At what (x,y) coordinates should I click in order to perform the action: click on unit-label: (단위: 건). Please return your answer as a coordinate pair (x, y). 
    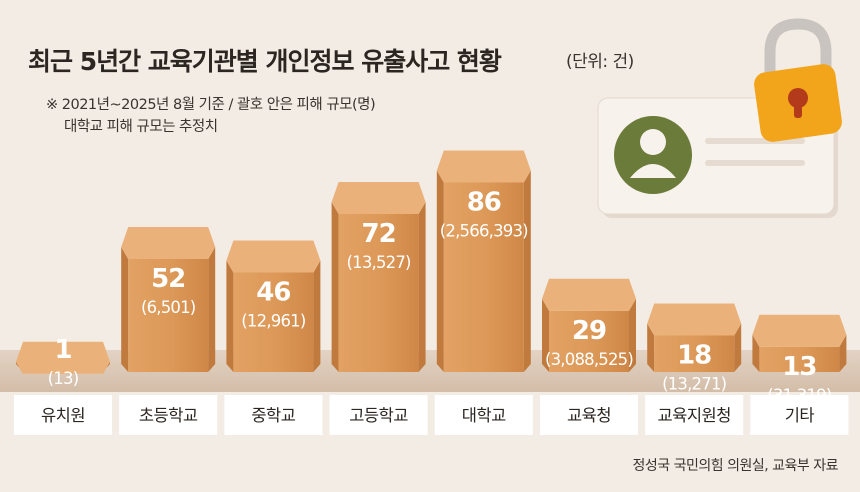
    Looking at the image, I should click on (600, 62).